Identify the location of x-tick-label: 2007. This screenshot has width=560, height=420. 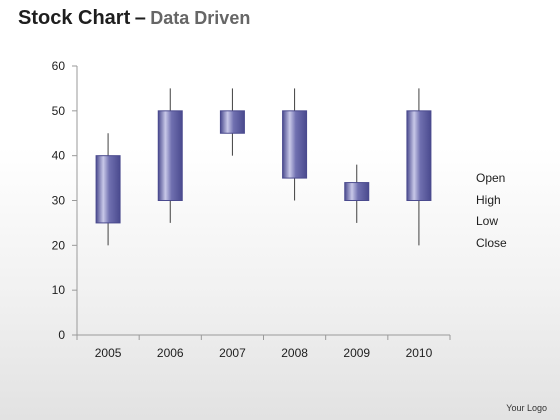
(232, 353).